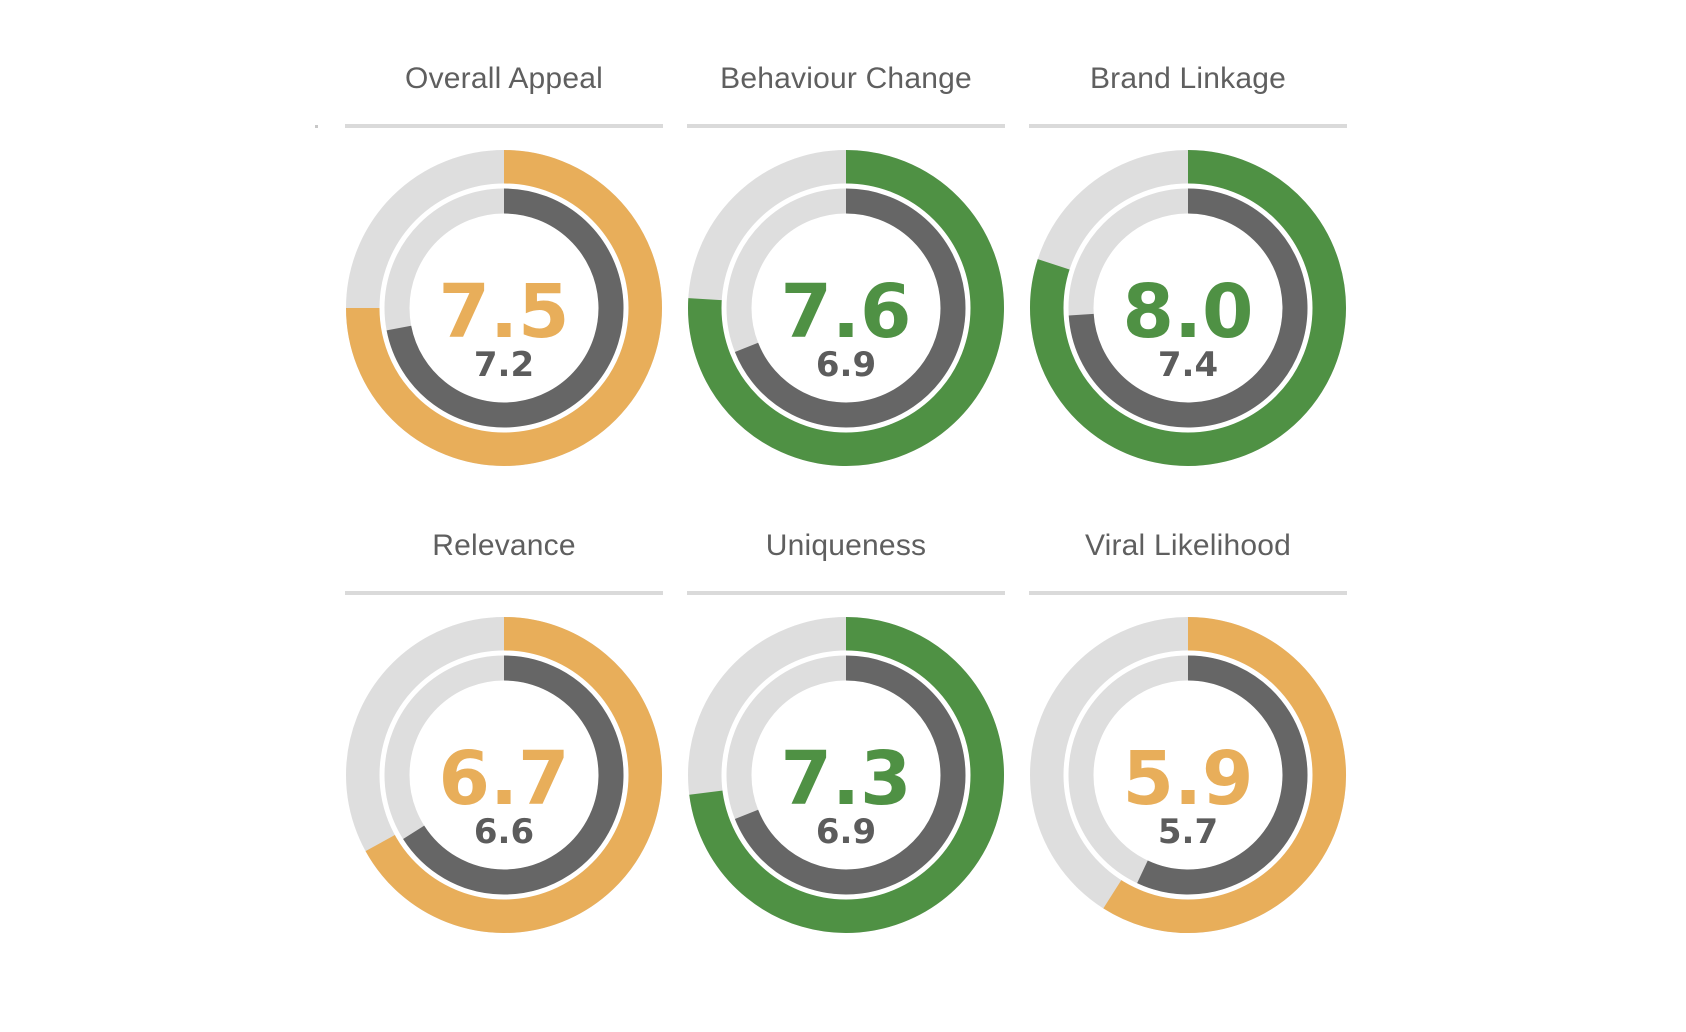 Image resolution: width=1686 pixels, height=1032 pixels. I want to click on gauge-title: Overall Appeal, so click(504, 78).